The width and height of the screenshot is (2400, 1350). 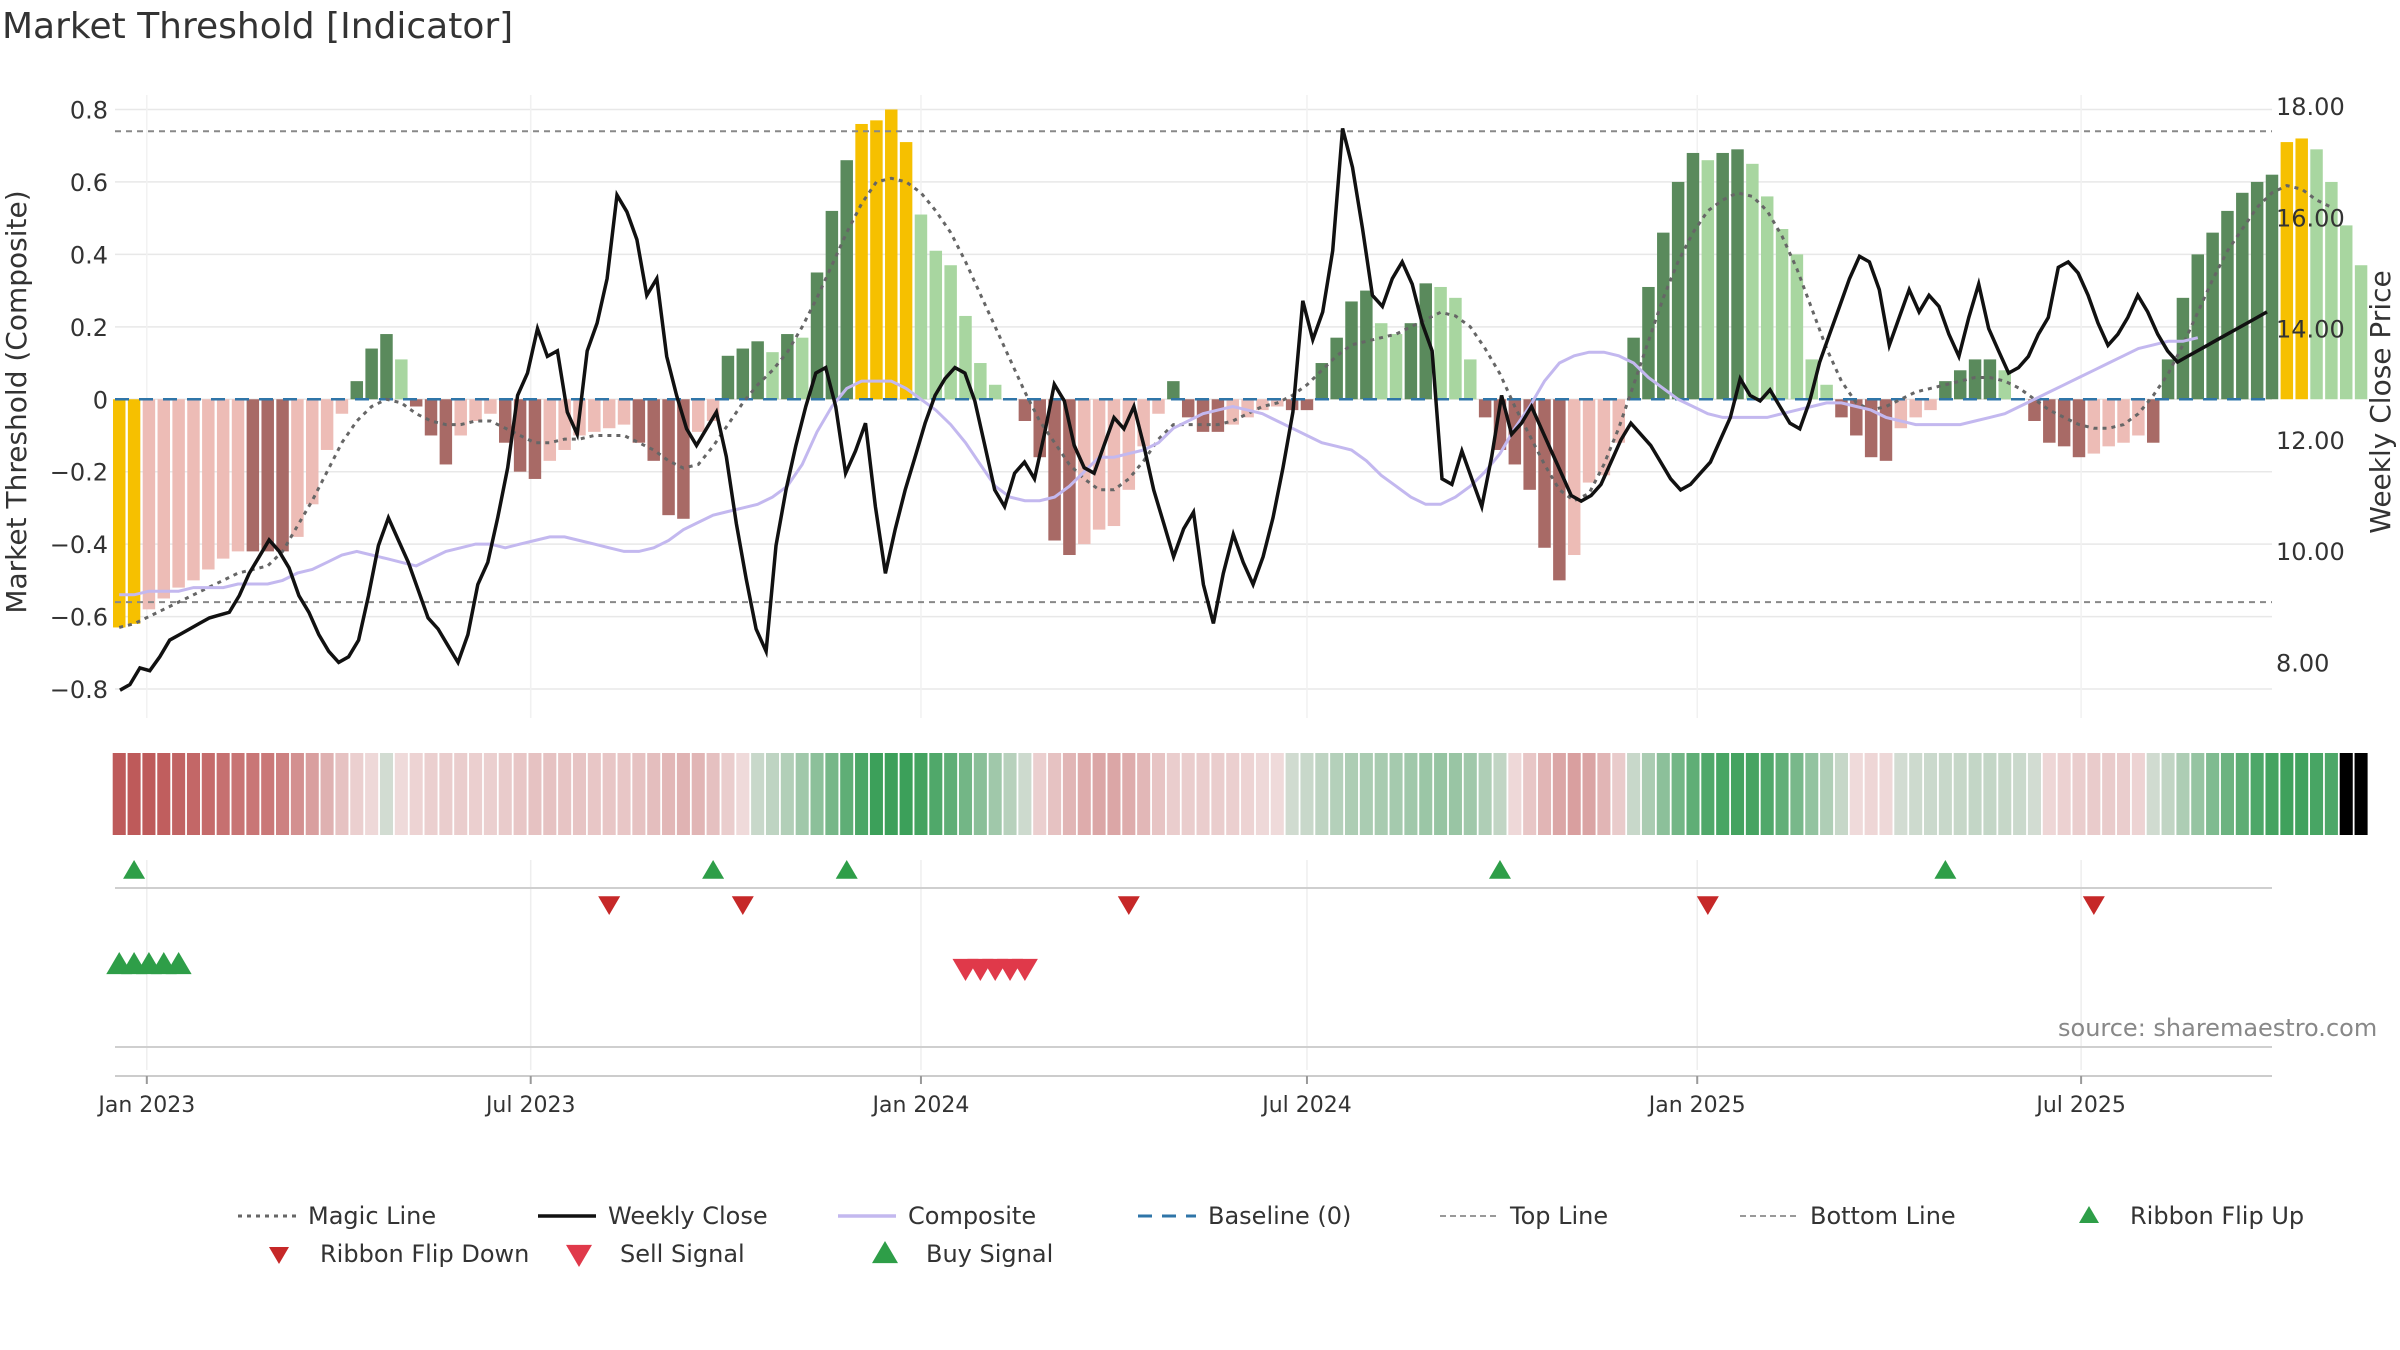 I want to click on legend-item: Bottom Line, so click(x=1848, y=1216).